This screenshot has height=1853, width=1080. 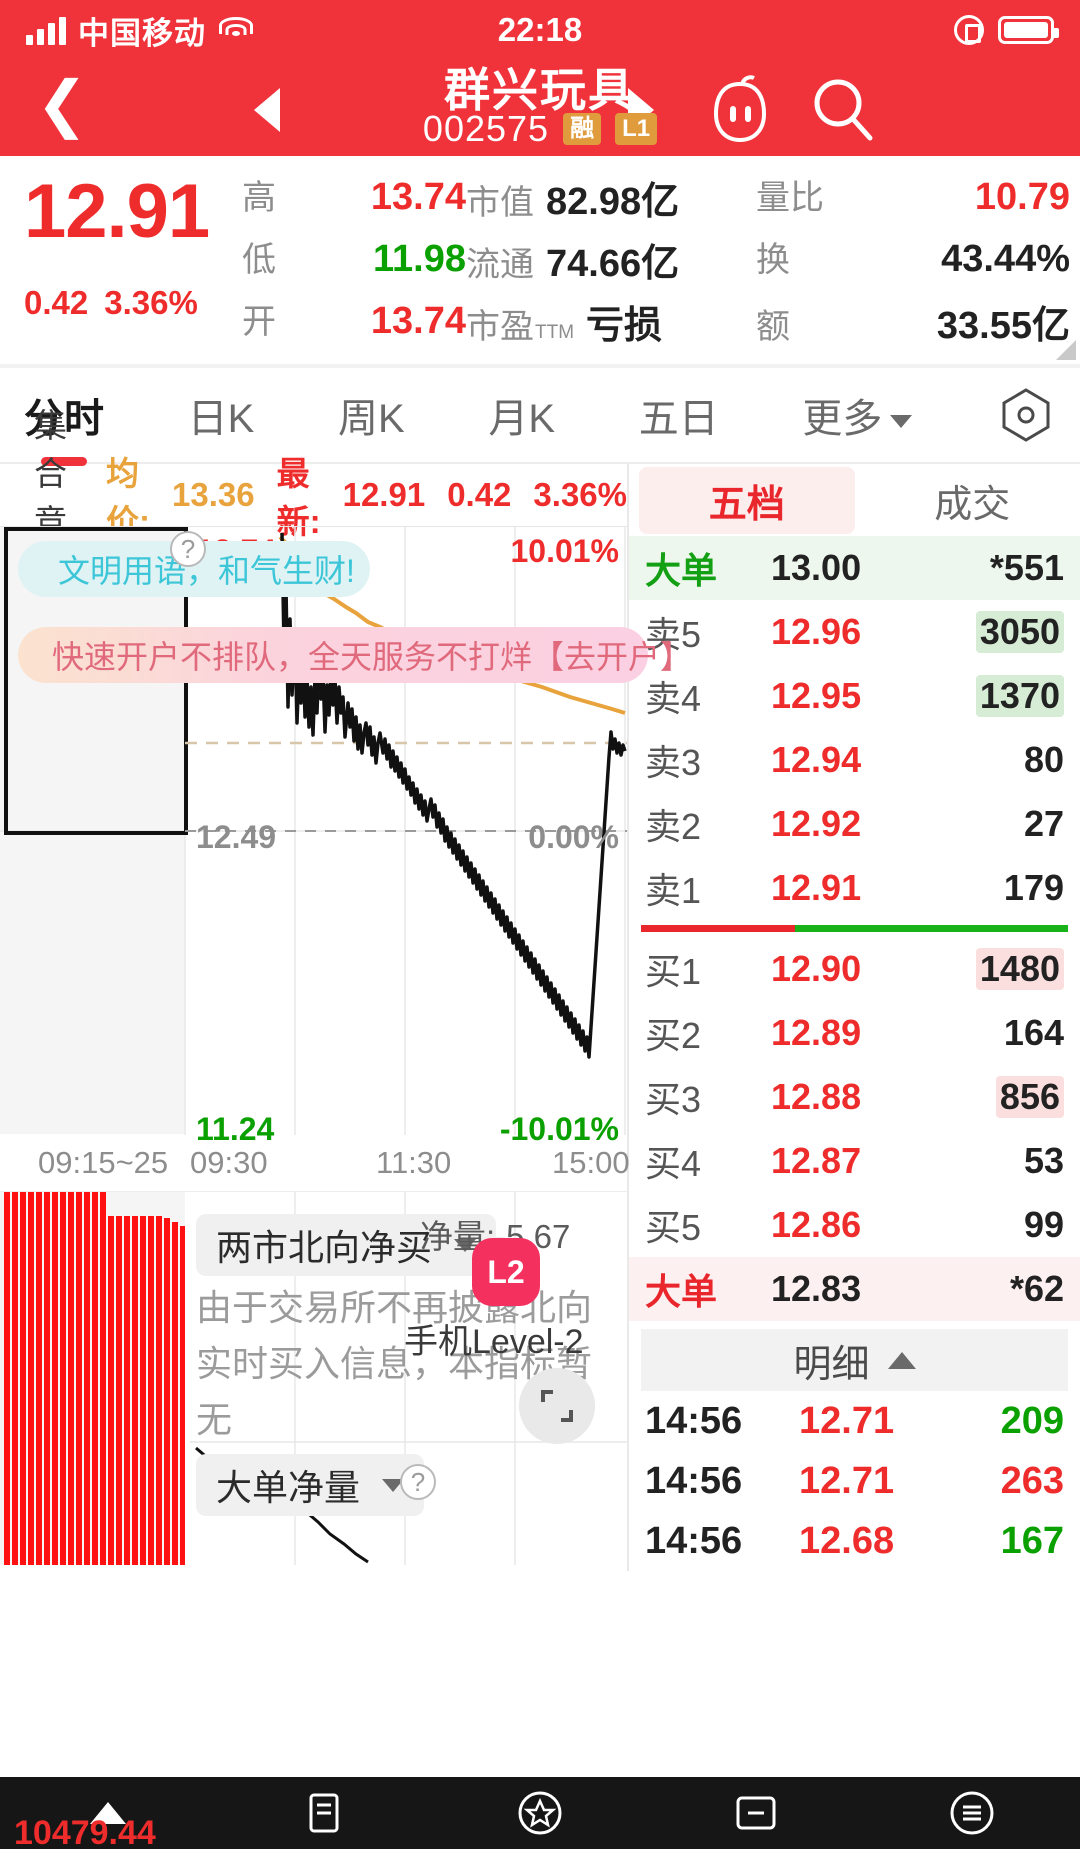 What do you see at coordinates (557, 1406) in the screenshot?
I see `fullscreen-icon` at bounding box center [557, 1406].